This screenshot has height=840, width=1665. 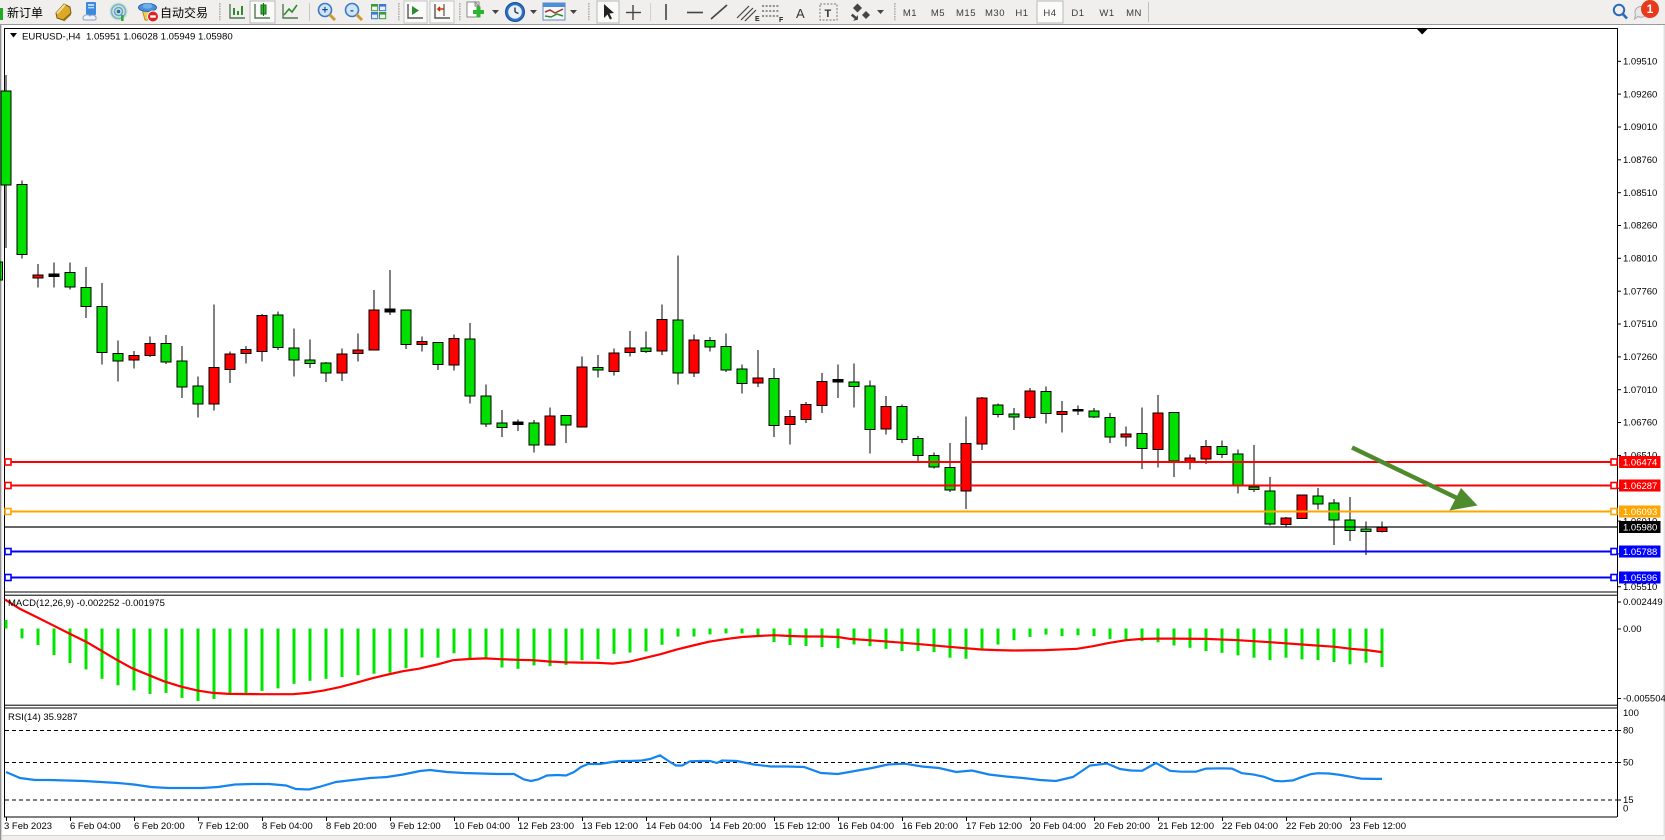 I want to click on svg-text: 22 Feb 20:00, so click(x=1314, y=826).